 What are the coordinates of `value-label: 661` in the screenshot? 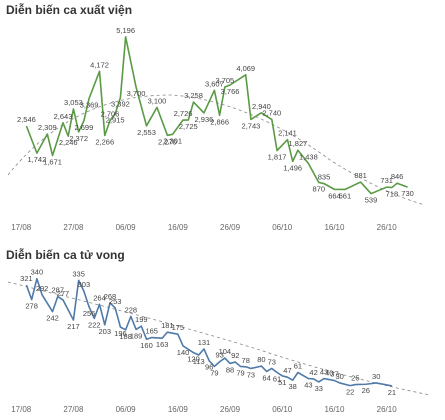 It's located at (345, 195).